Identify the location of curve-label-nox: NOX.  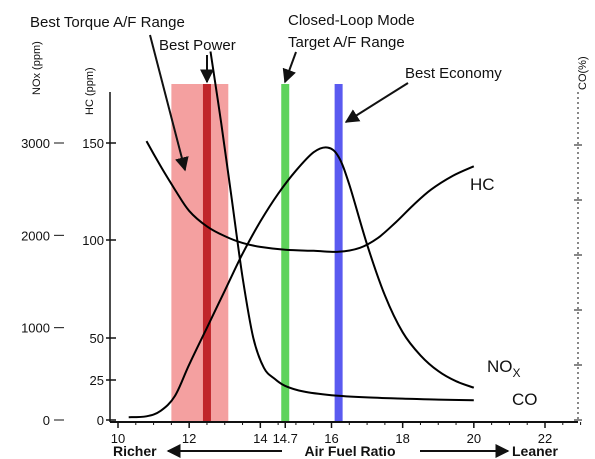
(504, 368).